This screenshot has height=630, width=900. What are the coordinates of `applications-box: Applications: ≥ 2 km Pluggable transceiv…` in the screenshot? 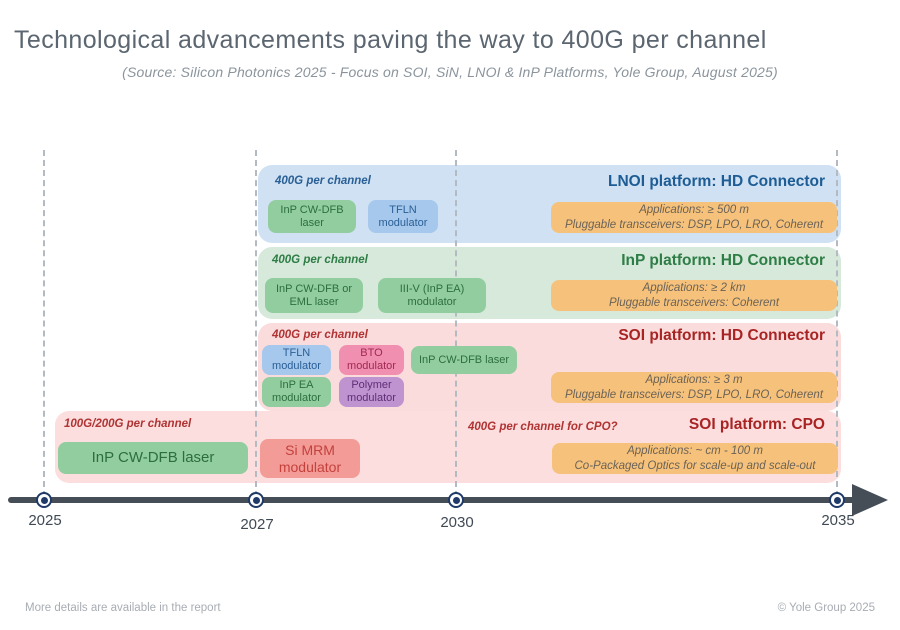 It's located at (694, 295).